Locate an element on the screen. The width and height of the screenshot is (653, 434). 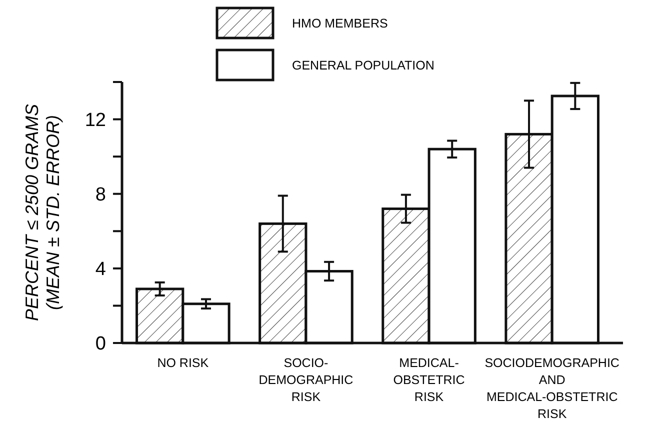
y-tick-label: 12 is located at coordinates (95, 120).